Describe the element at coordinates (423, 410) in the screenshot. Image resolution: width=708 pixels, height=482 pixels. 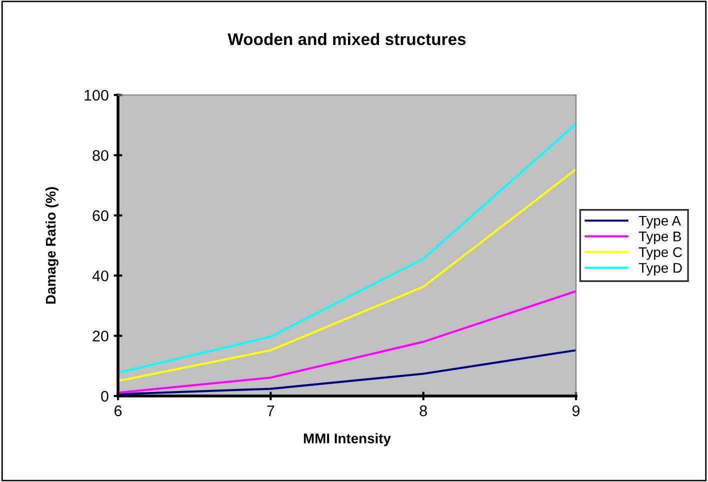
I see `x-tick-label: 8` at that location.